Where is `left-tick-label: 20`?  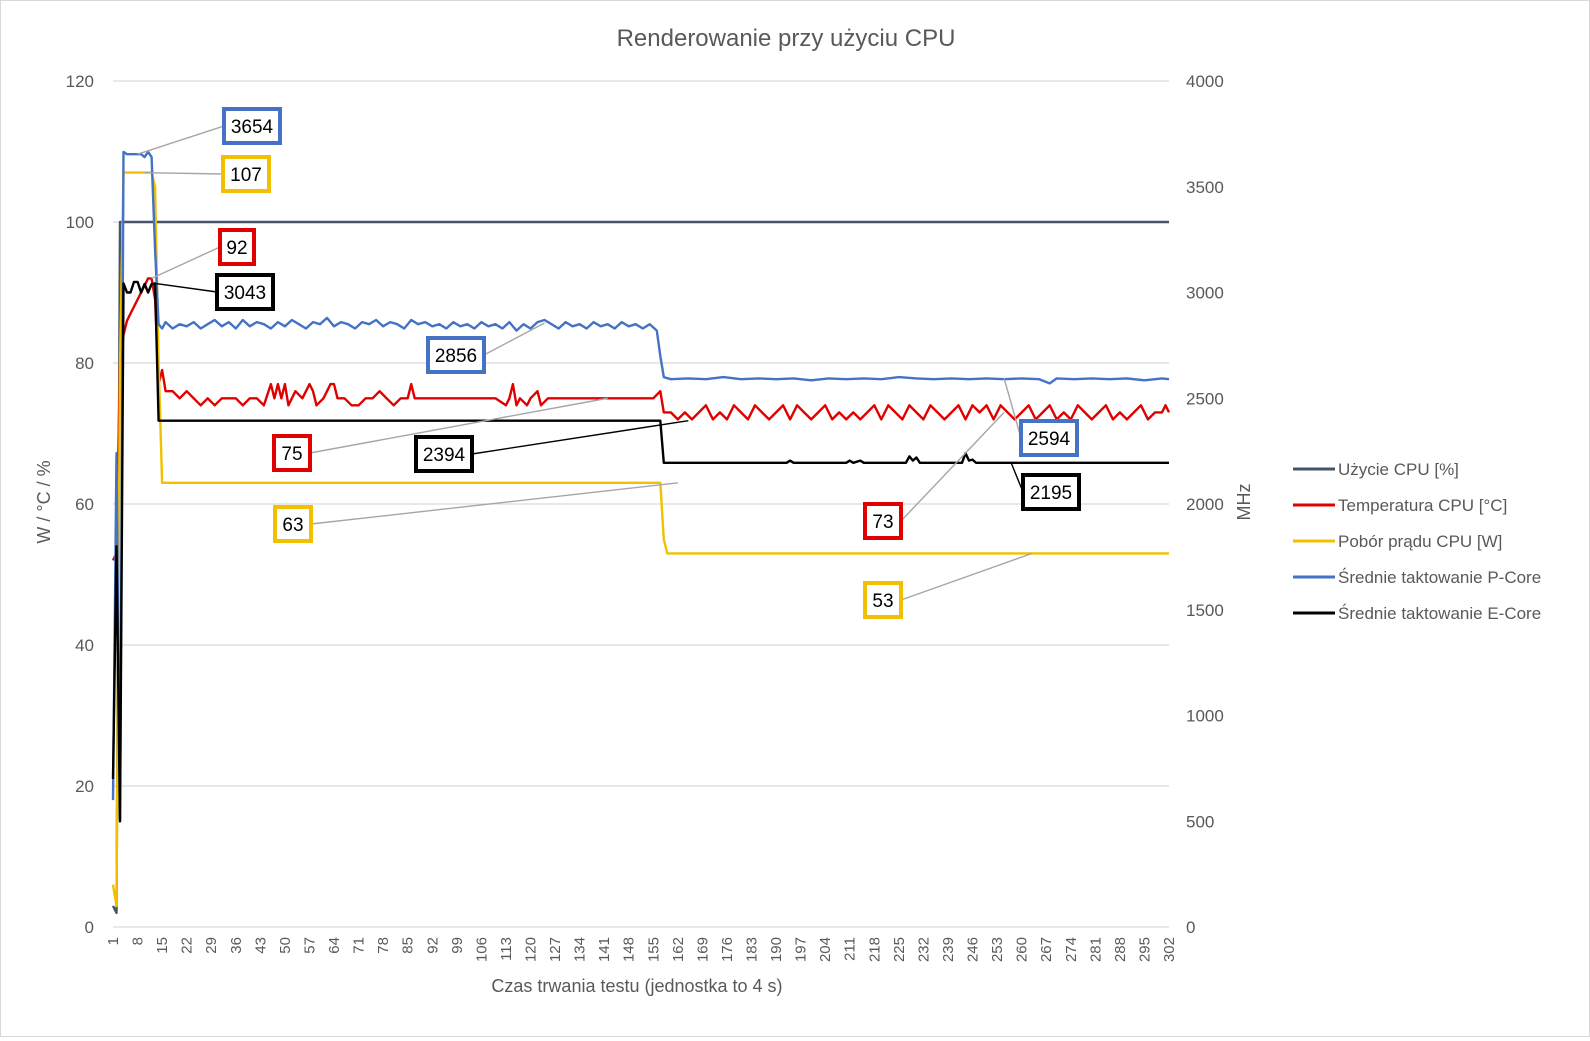 left-tick-label: 20 is located at coordinates (84, 786).